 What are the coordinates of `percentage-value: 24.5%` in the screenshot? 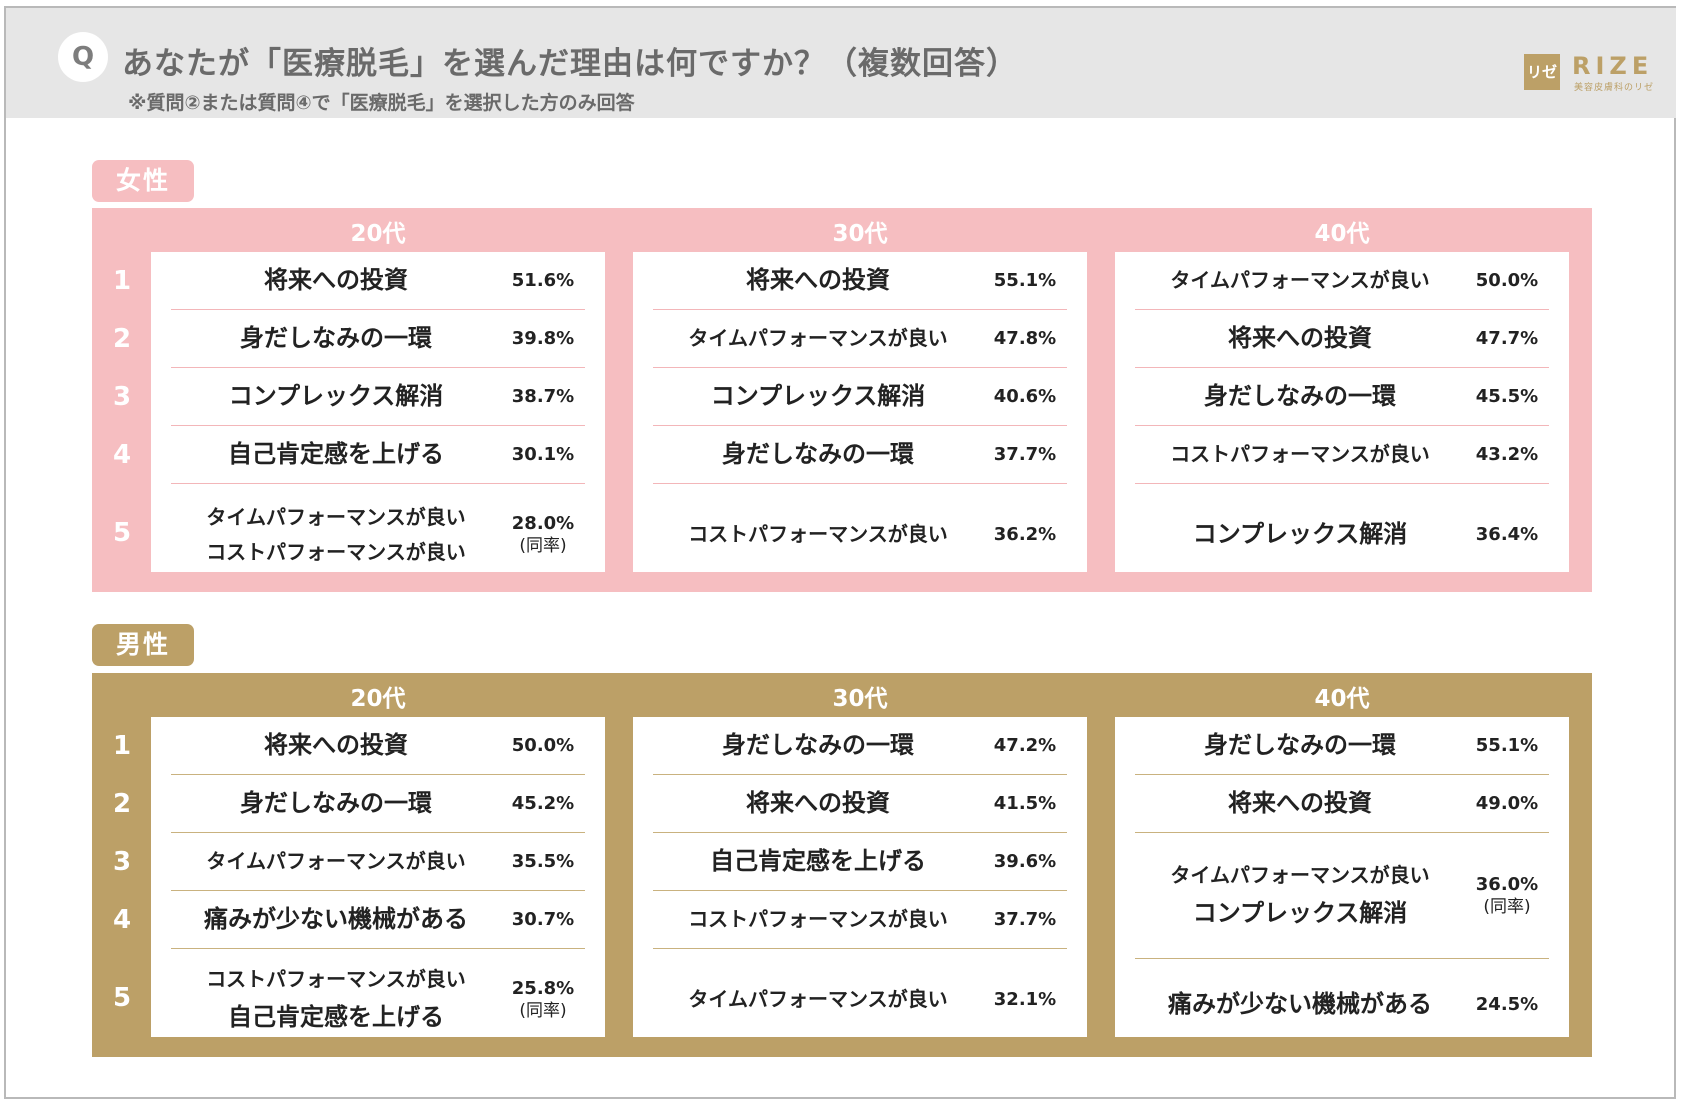 It's located at (1507, 1004).